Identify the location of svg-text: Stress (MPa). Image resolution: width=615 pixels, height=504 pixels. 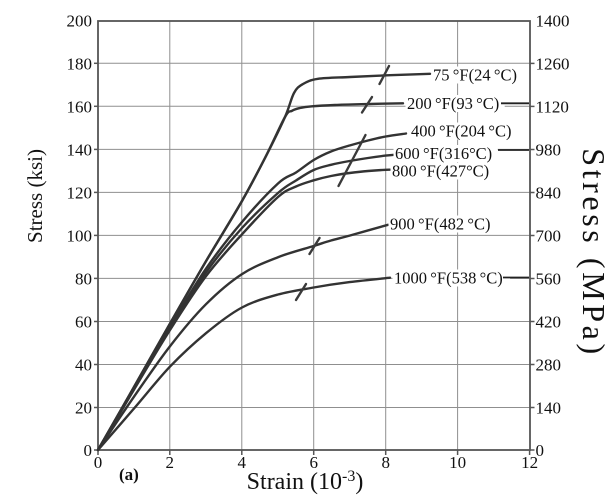
(594, 252).